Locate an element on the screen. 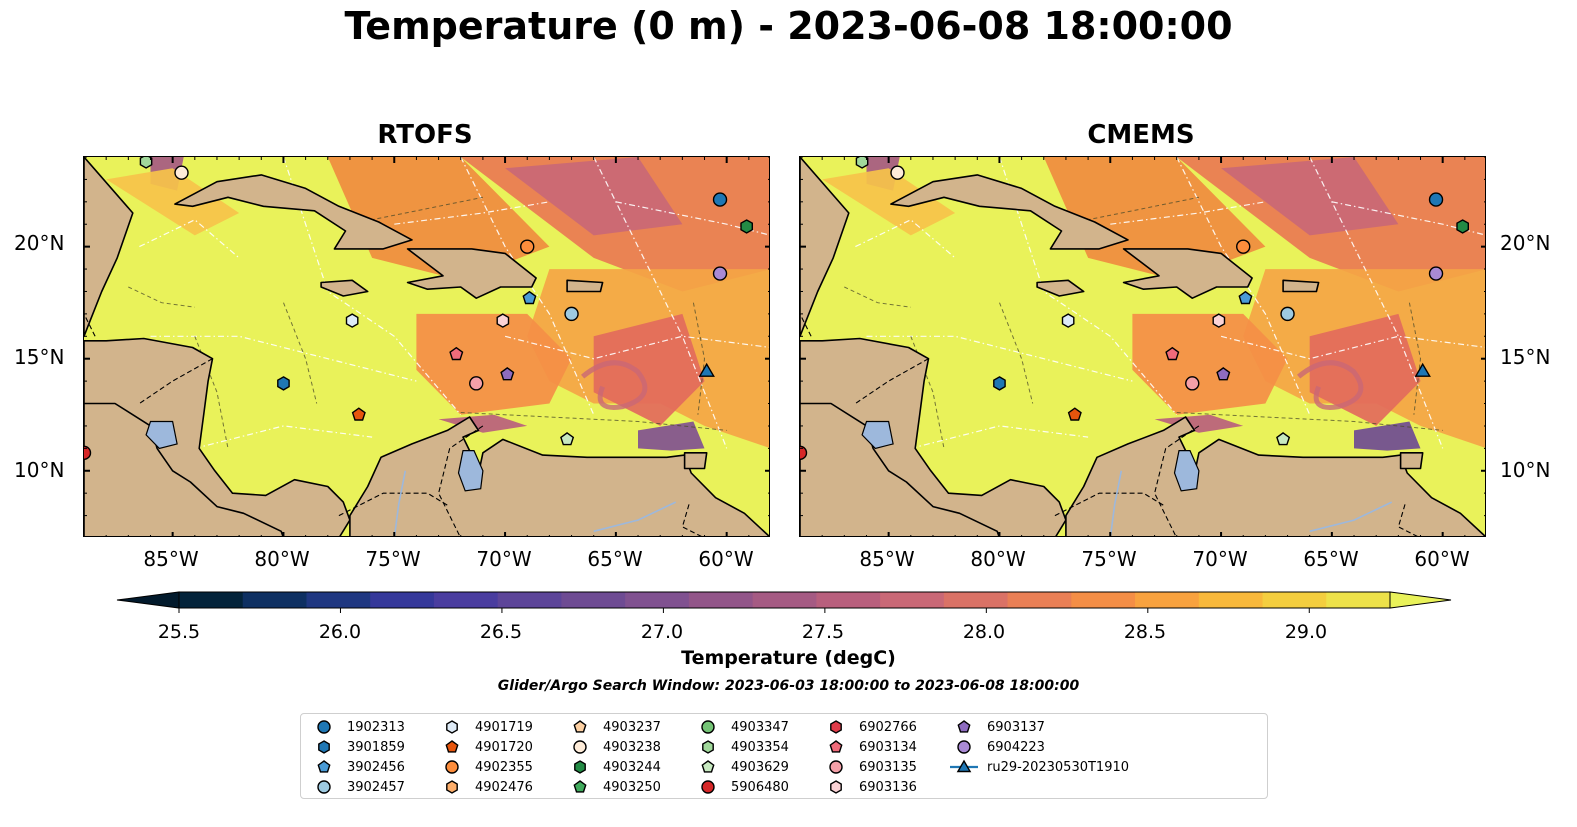  river-magdalena-rtofs is located at coordinates (400, 503).